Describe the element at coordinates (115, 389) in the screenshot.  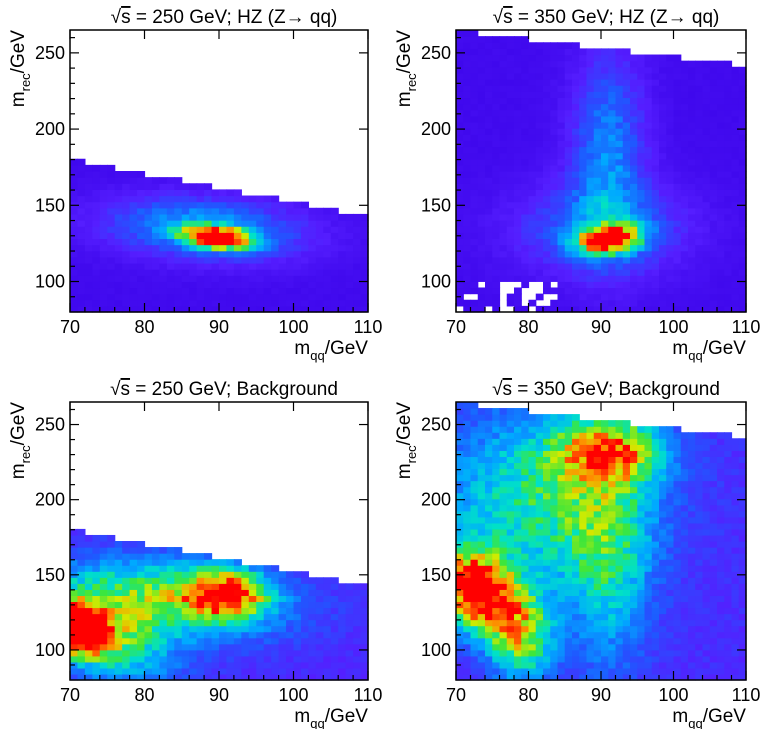
I see `sqrt-symbol: √` at that location.